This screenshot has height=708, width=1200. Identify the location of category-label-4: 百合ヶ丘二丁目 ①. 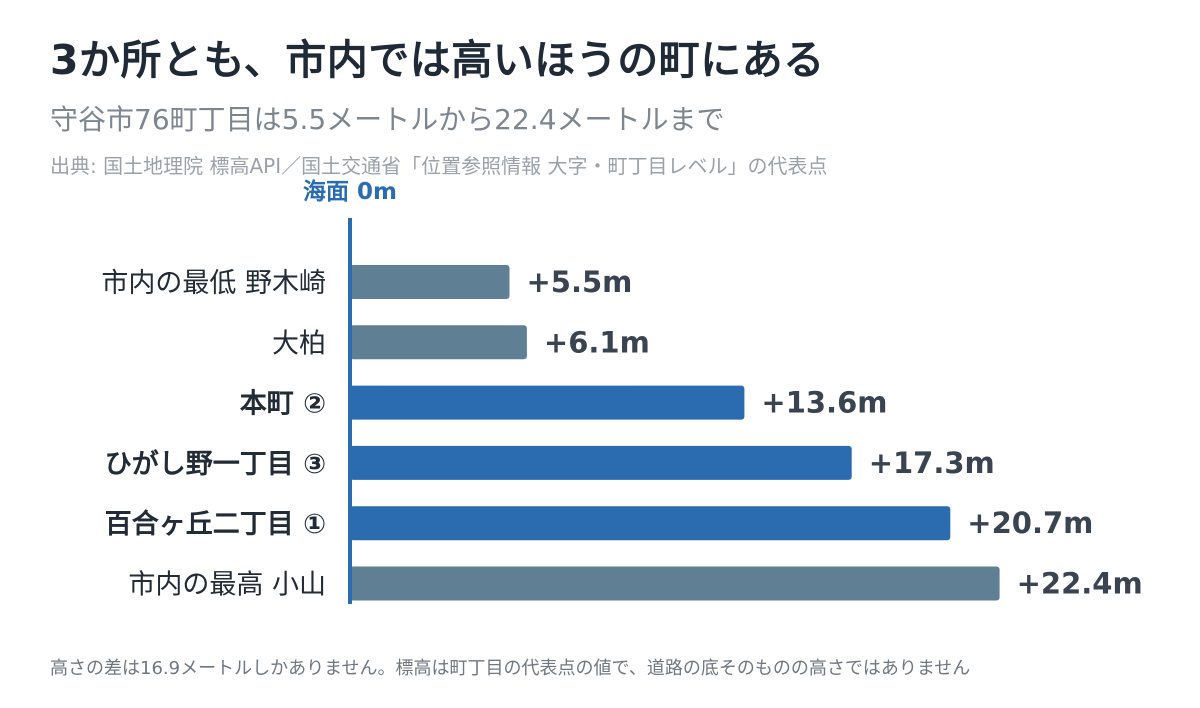
(215, 524).